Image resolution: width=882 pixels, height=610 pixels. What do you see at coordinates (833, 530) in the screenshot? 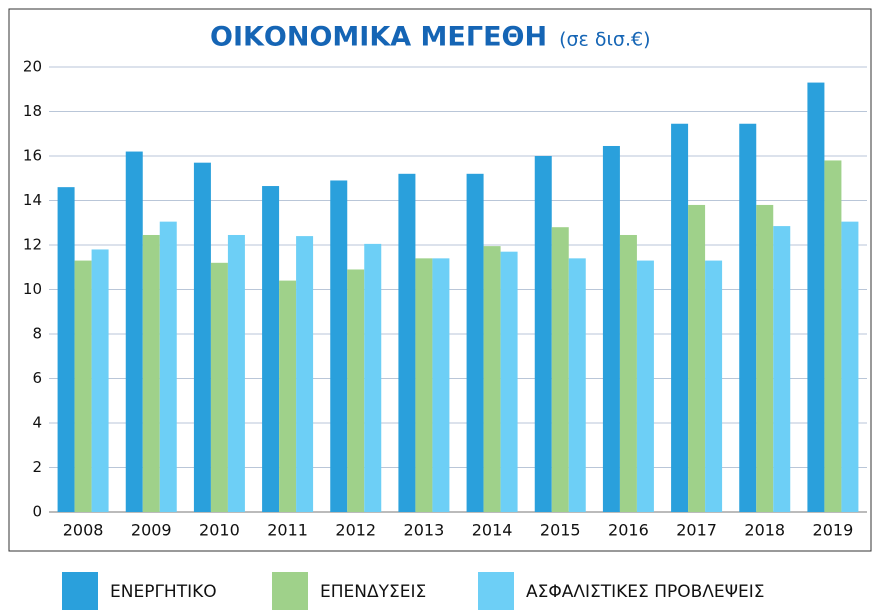
I see `x-tick-label: 2019` at bounding box center [833, 530].